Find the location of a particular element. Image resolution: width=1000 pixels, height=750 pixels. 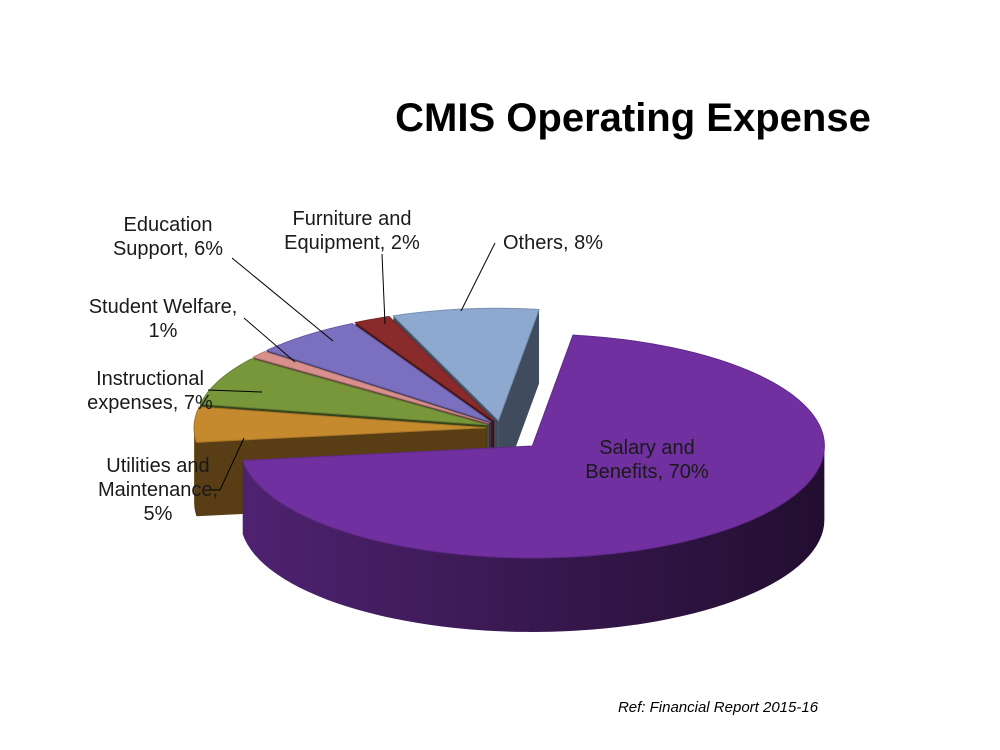

label-leader-lines is located at coordinates (350, 366).